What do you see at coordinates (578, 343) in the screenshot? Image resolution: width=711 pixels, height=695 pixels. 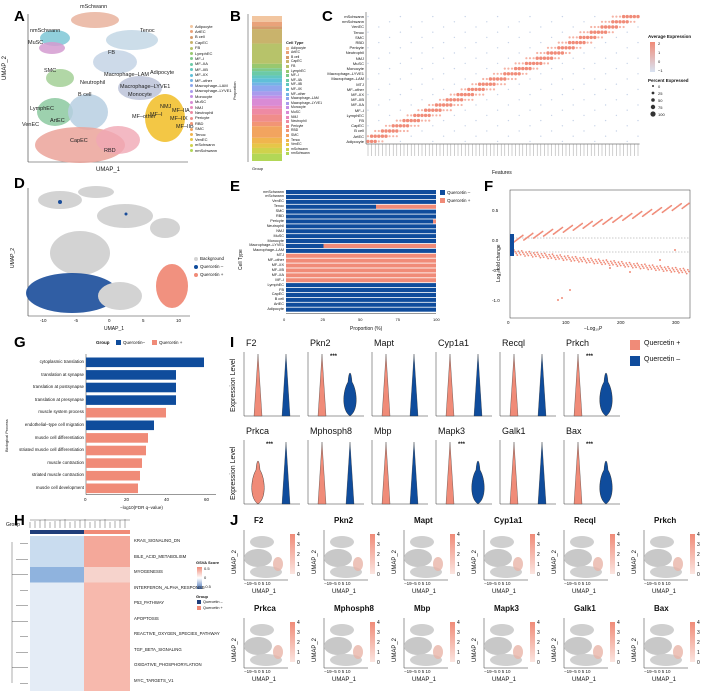 I see `violin-gene-name: Prkch` at bounding box center [578, 343].